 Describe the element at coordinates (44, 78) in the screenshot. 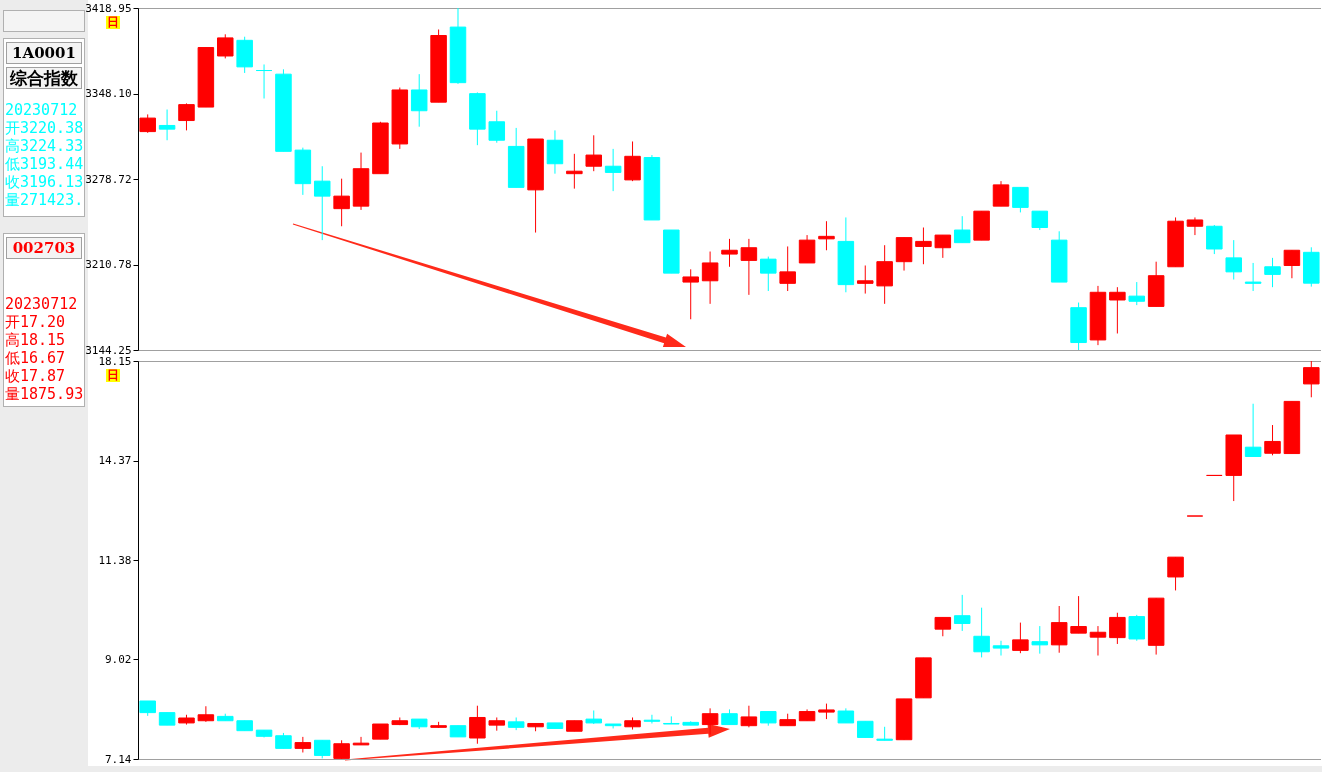

I see `text: 综合指数` at that location.